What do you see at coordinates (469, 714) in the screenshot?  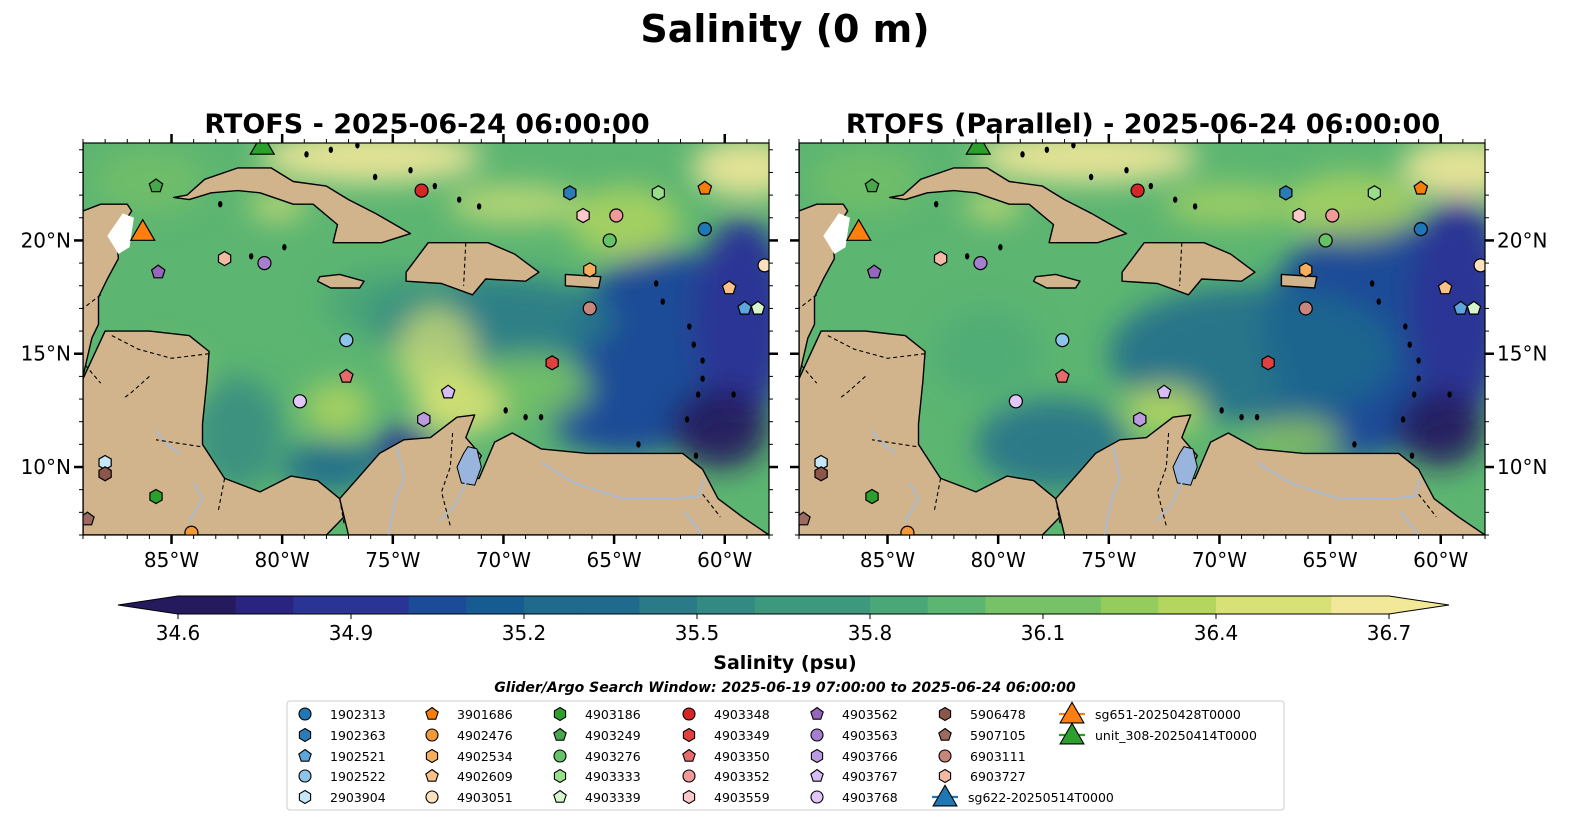 I see `legend-item: 3901686` at bounding box center [469, 714].